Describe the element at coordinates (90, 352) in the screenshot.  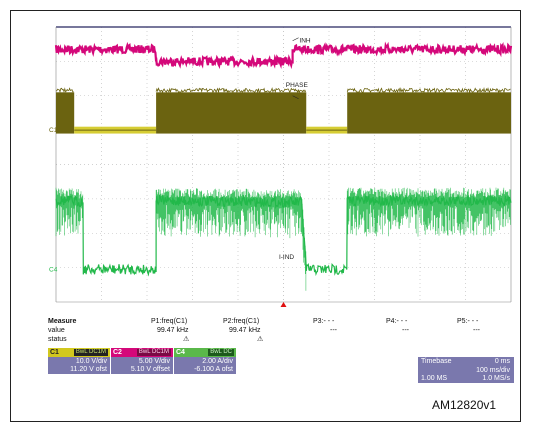
I see `channel-c1-tags: BwL DC1M` at that location.